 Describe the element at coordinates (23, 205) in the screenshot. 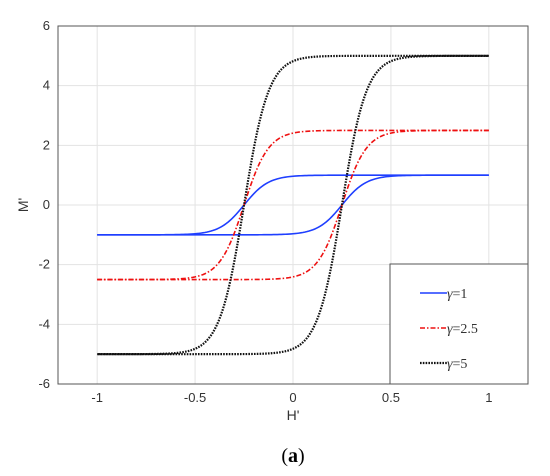

I see `y-axis-label: M'` at that location.